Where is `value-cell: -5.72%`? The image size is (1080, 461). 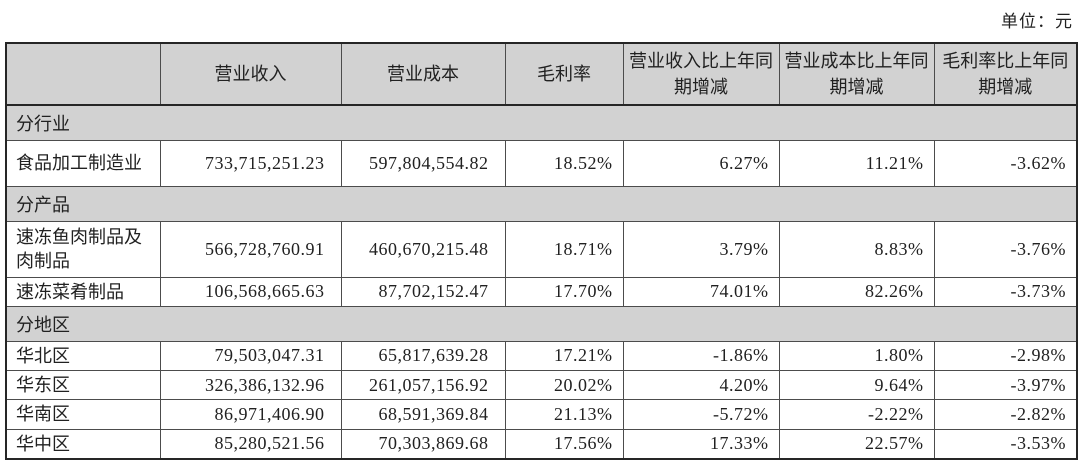 value-cell: -5.72% is located at coordinates (701, 414).